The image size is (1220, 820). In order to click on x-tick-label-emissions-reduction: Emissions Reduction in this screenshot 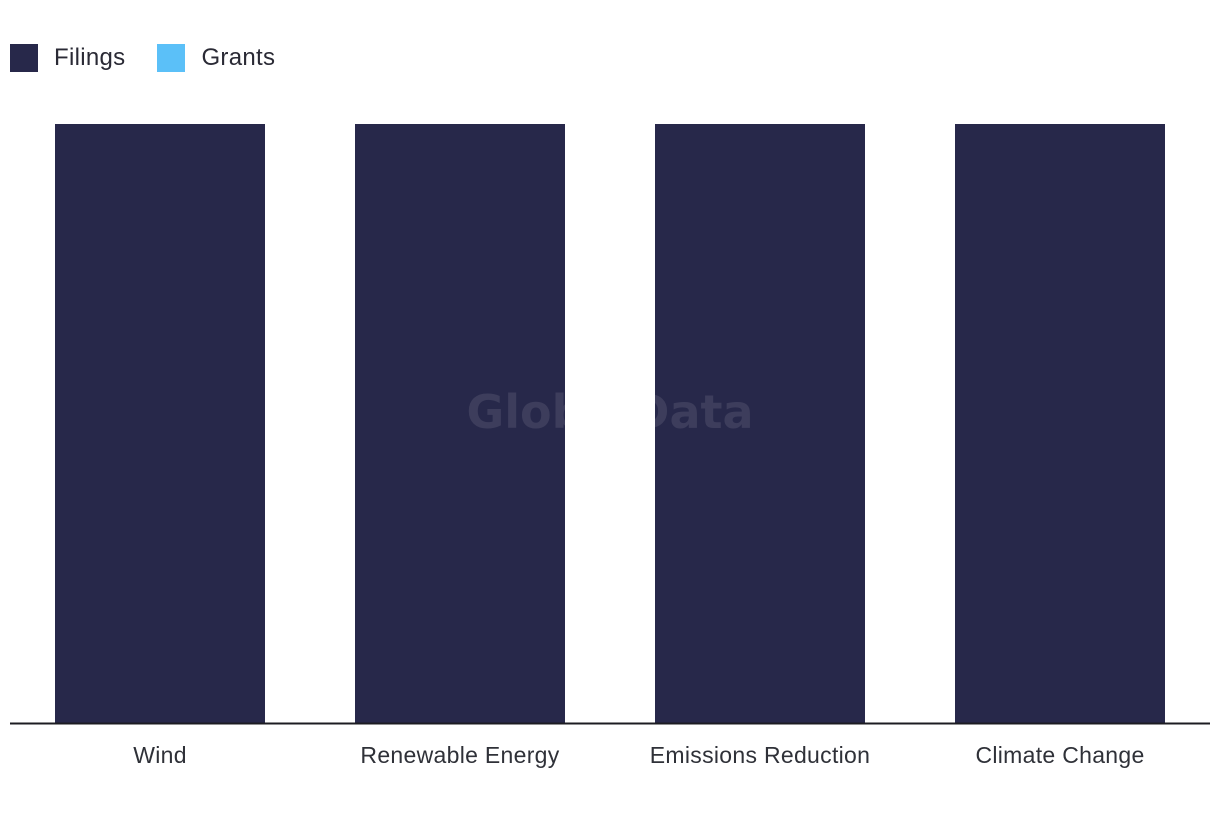, I will do `click(760, 755)`.